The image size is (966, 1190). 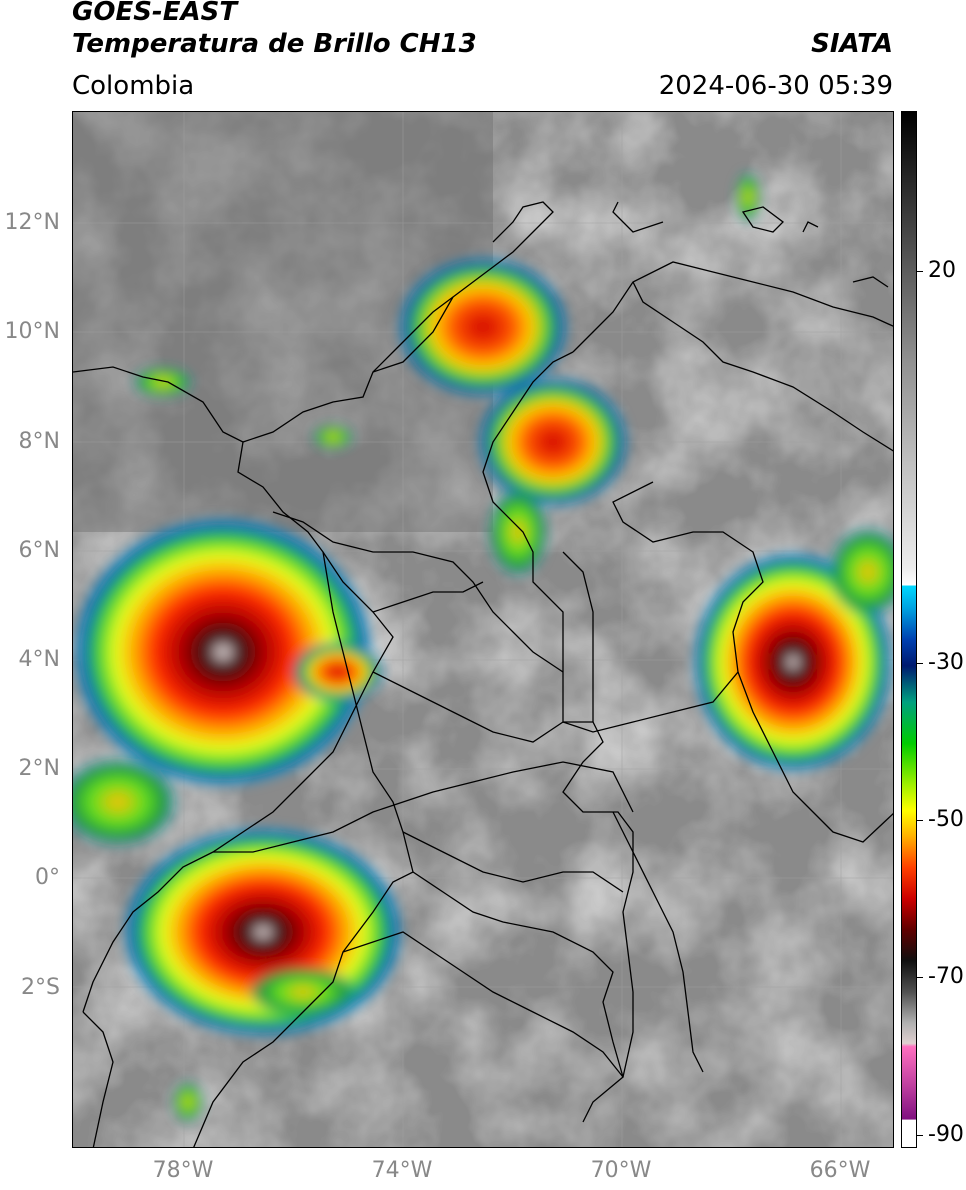 What do you see at coordinates (946, 976) in the screenshot?
I see `colorbar-label-minus70: -70` at bounding box center [946, 976].